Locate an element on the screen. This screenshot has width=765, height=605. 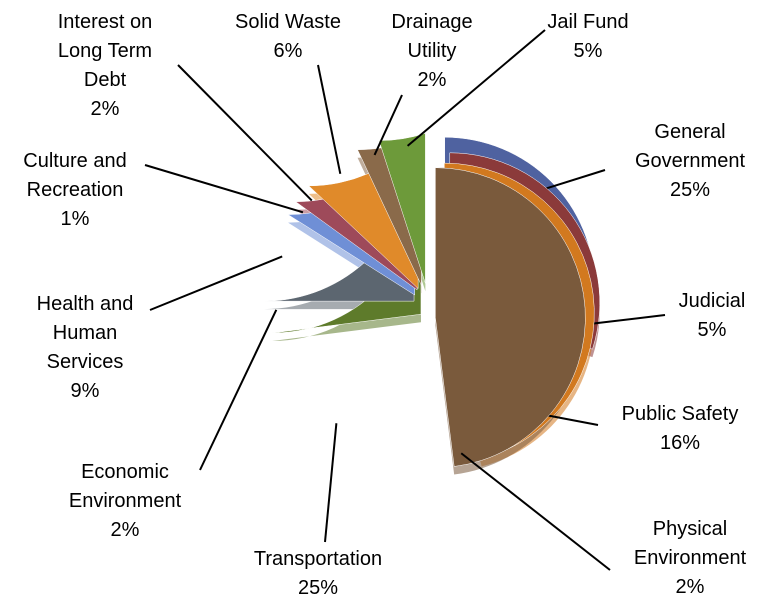
slice-label: Solid Waste 6% is located at coordinates (288, 37).